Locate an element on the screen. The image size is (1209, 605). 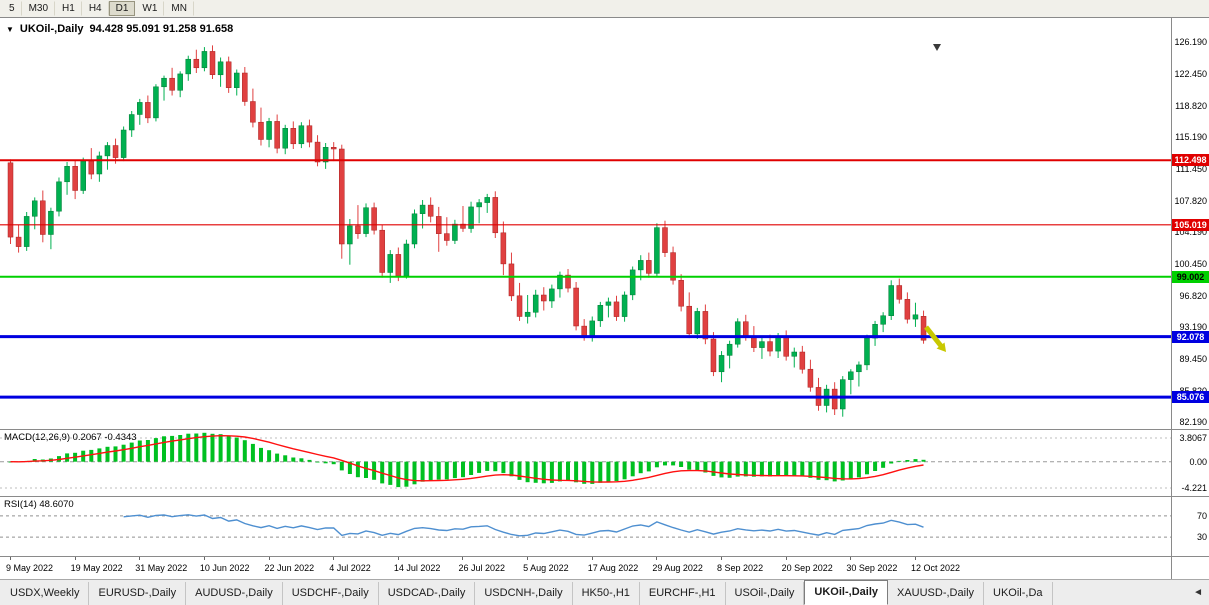
rsi-label: RSI(14) 48.6070 is located at coordinates (39, 504).